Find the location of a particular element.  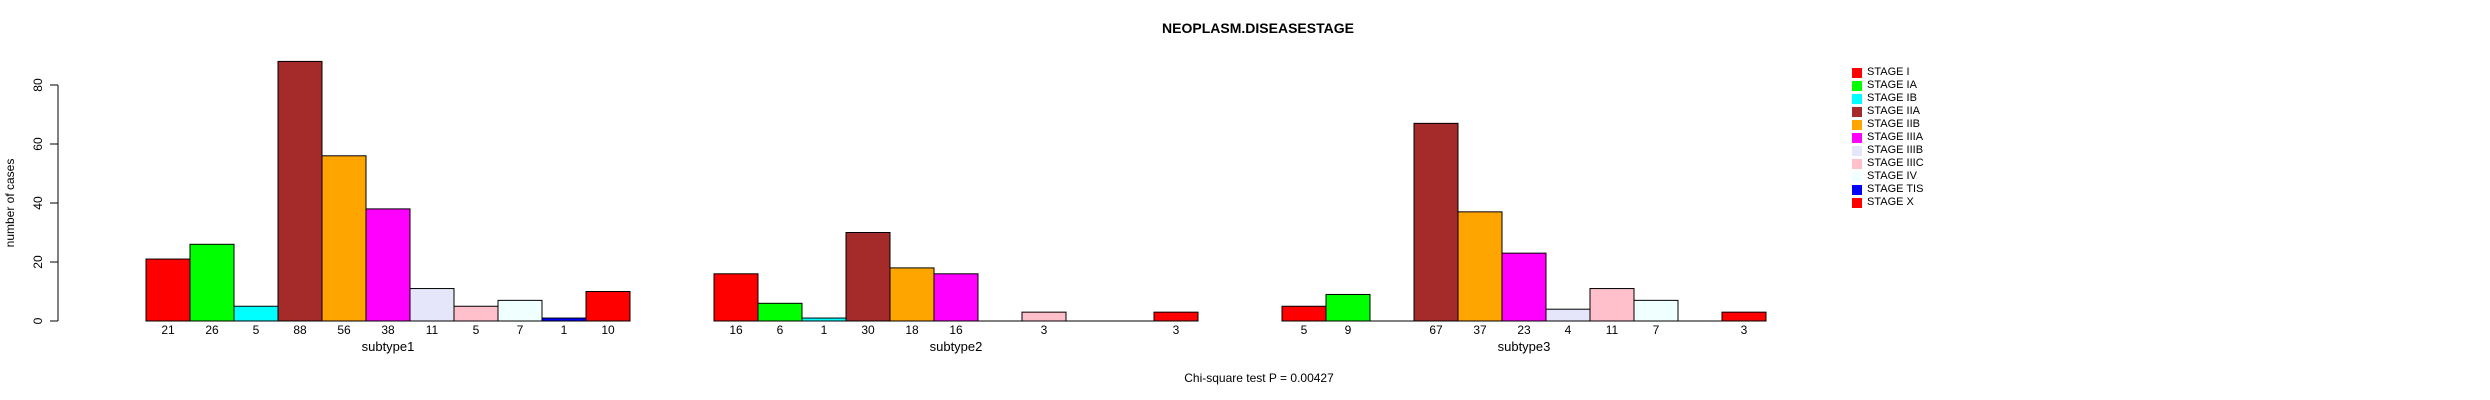

legend-label: STAGE IIIB is located at coordinates (1895, 150).